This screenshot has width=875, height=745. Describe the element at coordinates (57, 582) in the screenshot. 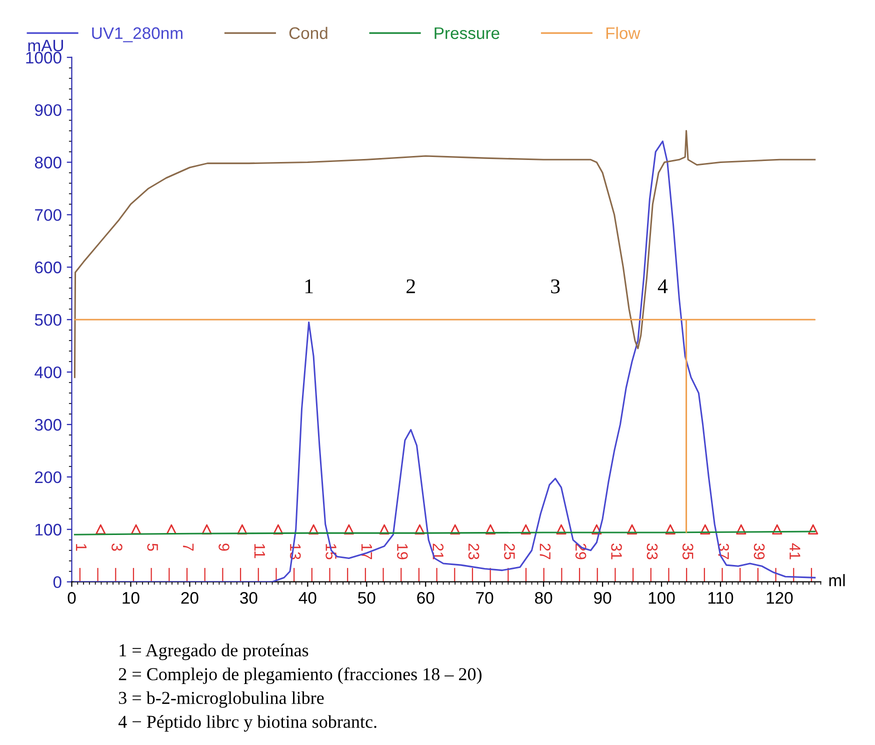

I see `y-tick-label: 0` at that location.